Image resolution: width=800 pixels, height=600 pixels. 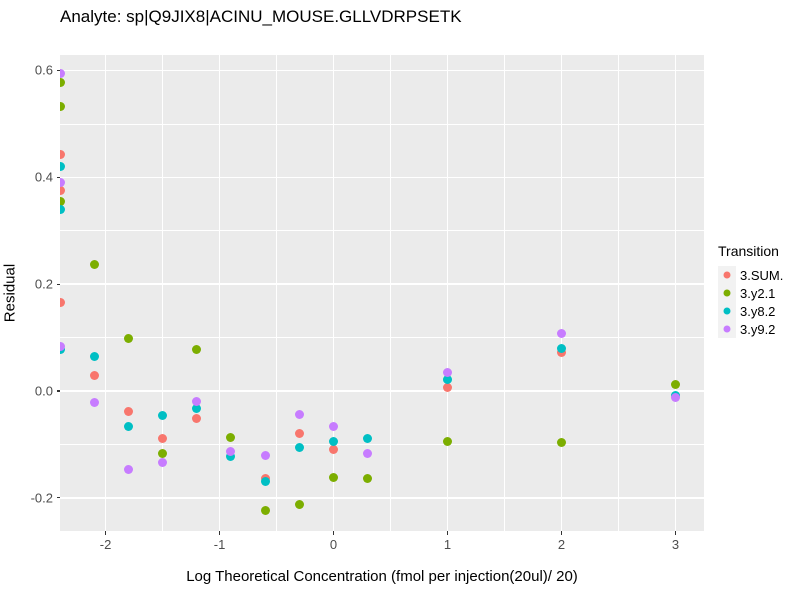 What do you see at coordinates (333, 544) in the screenshot?
I see `x-tick-label: 0` at bounding box center [333, 544].